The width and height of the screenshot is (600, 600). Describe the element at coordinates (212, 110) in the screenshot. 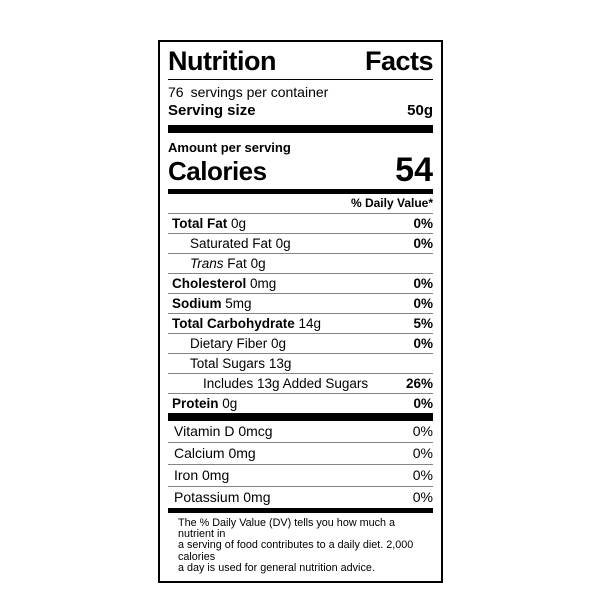

I see `serving-size-label: Serving size` at that location.